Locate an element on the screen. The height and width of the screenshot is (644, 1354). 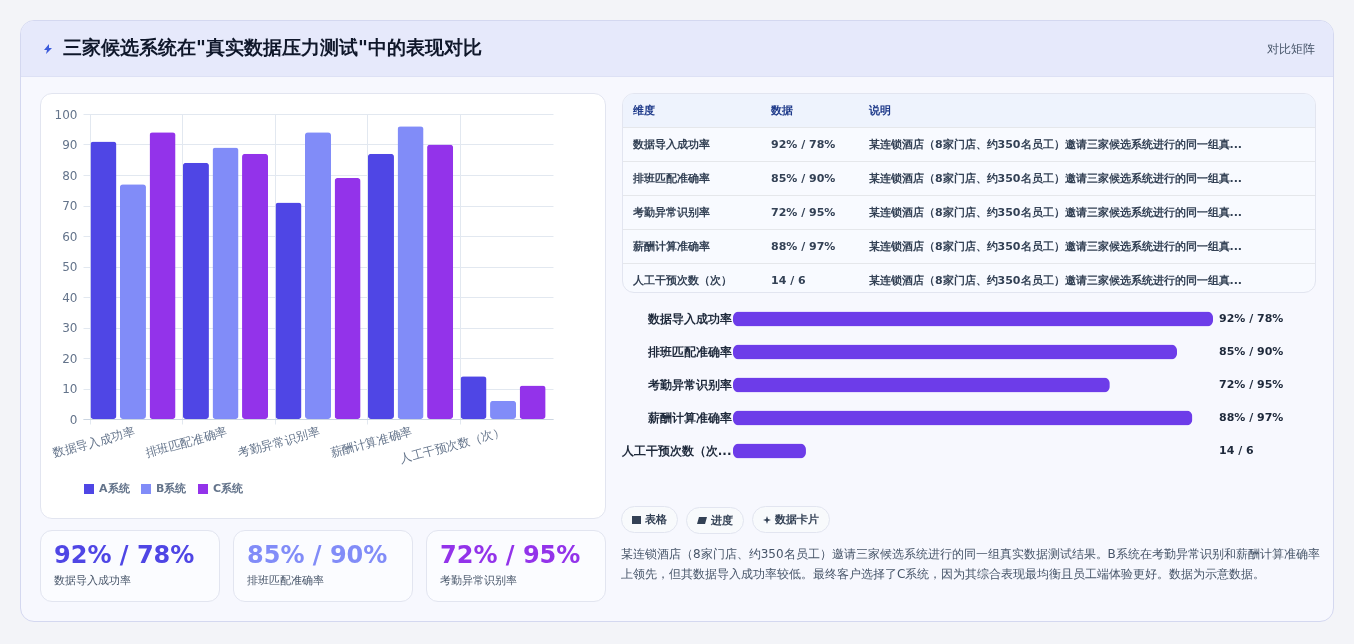
text: 对比矩阵 is located at coordinates (1291, 49).